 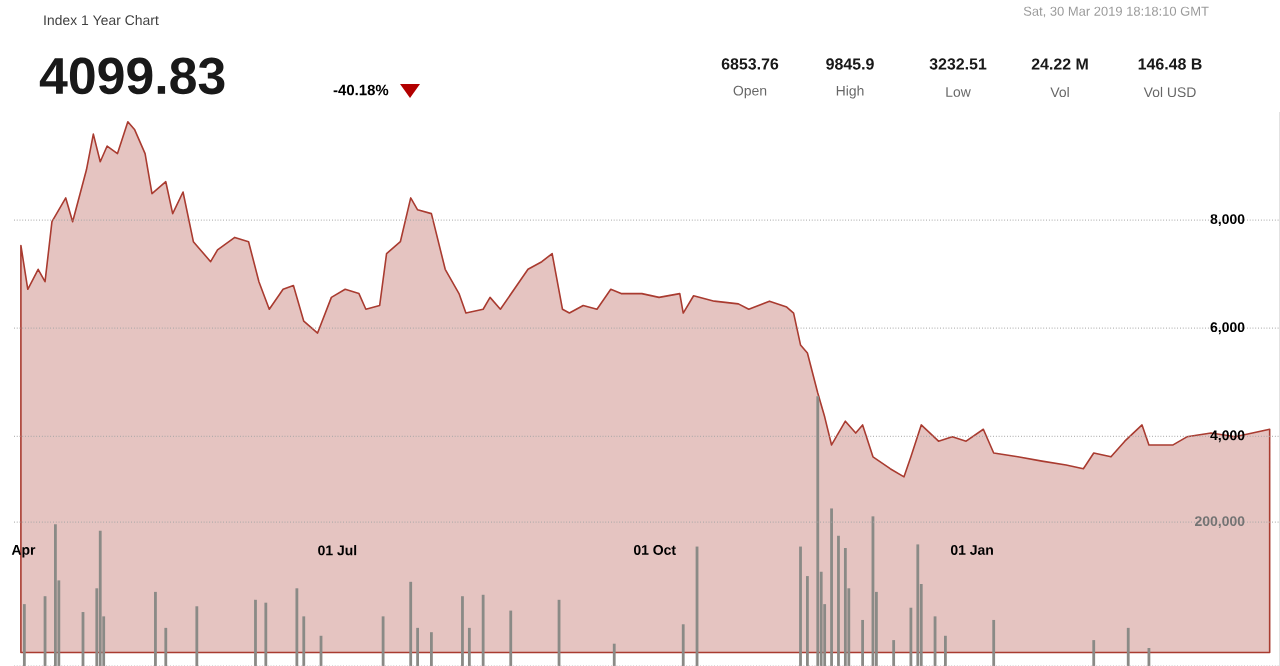 I want to click on text: 4099.83, so click(x=132, y=76).